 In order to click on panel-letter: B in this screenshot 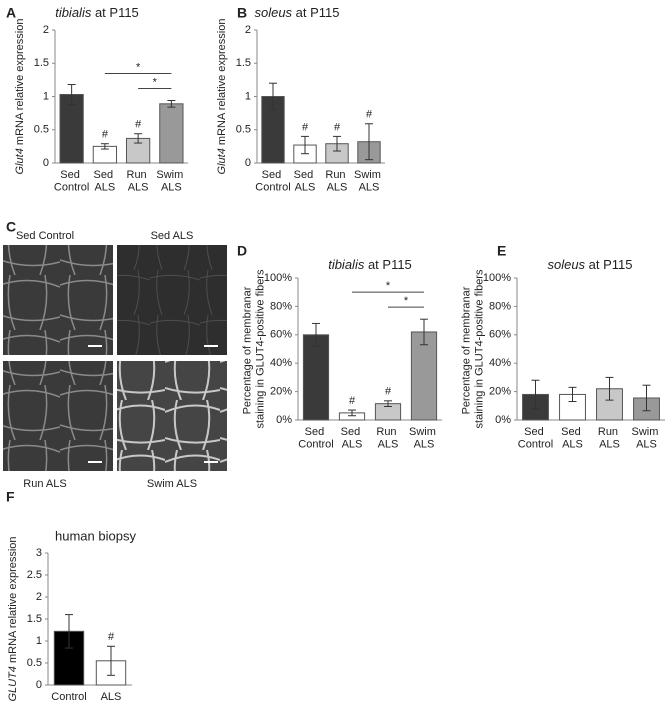, I will do `click(242, 13)`.